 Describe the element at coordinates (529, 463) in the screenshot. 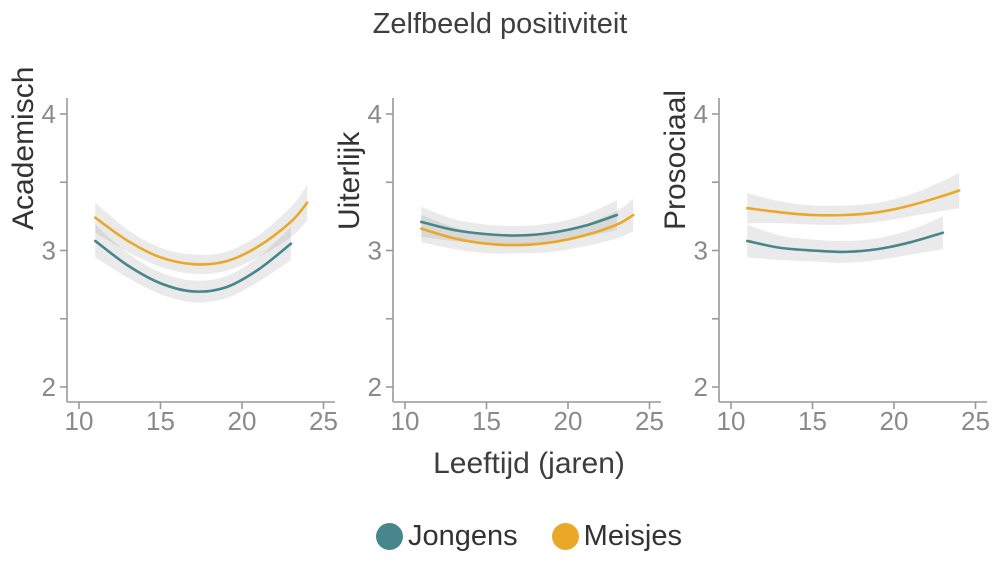

I see `x-axis-label: Leeftijd (jaren)` at that location.